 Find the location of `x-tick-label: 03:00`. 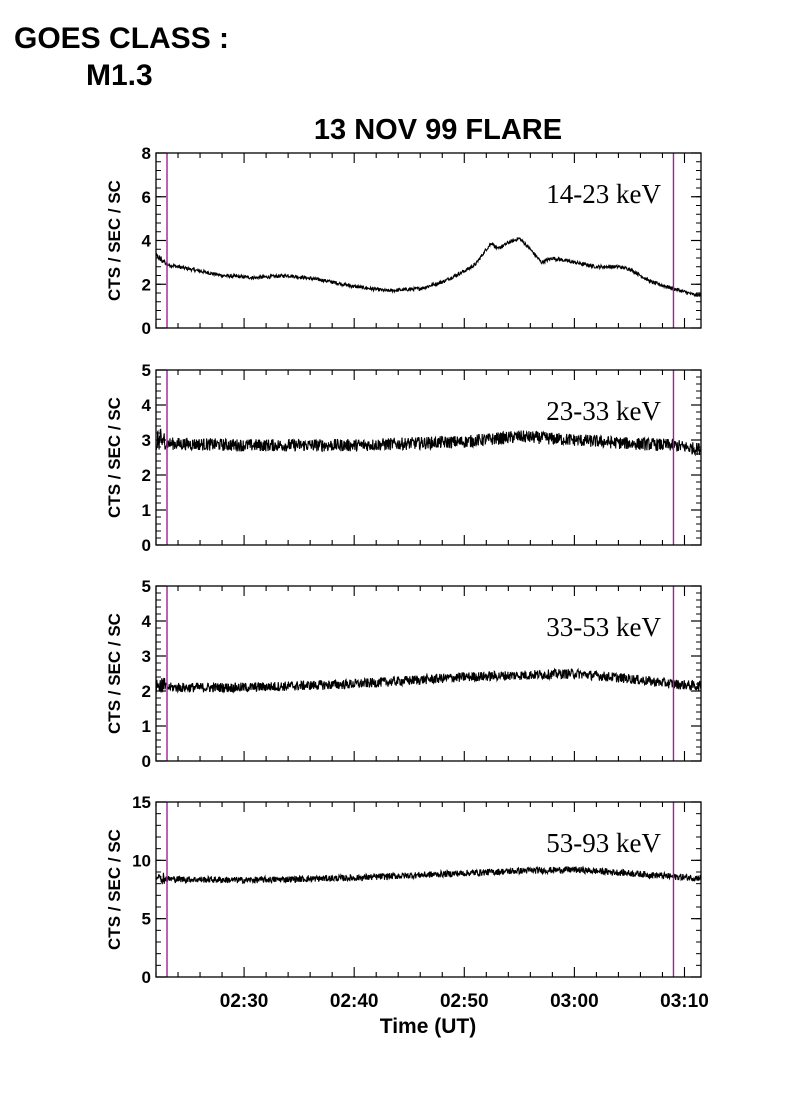

x-tick-label: 03:00 is located at coordinates (574, 1001).